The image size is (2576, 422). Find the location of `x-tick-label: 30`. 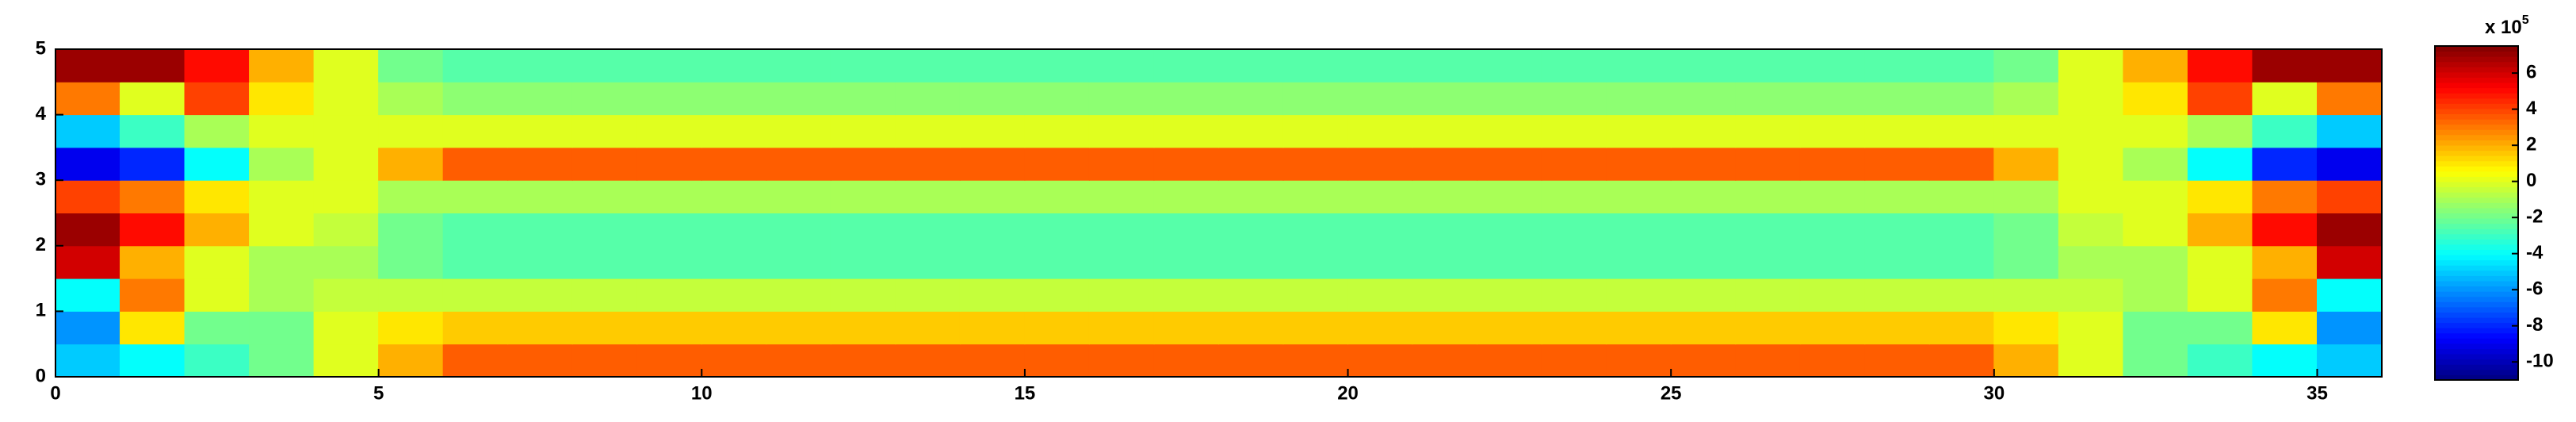

x-tick-label: 30 is located at coordinates (1994, 393).